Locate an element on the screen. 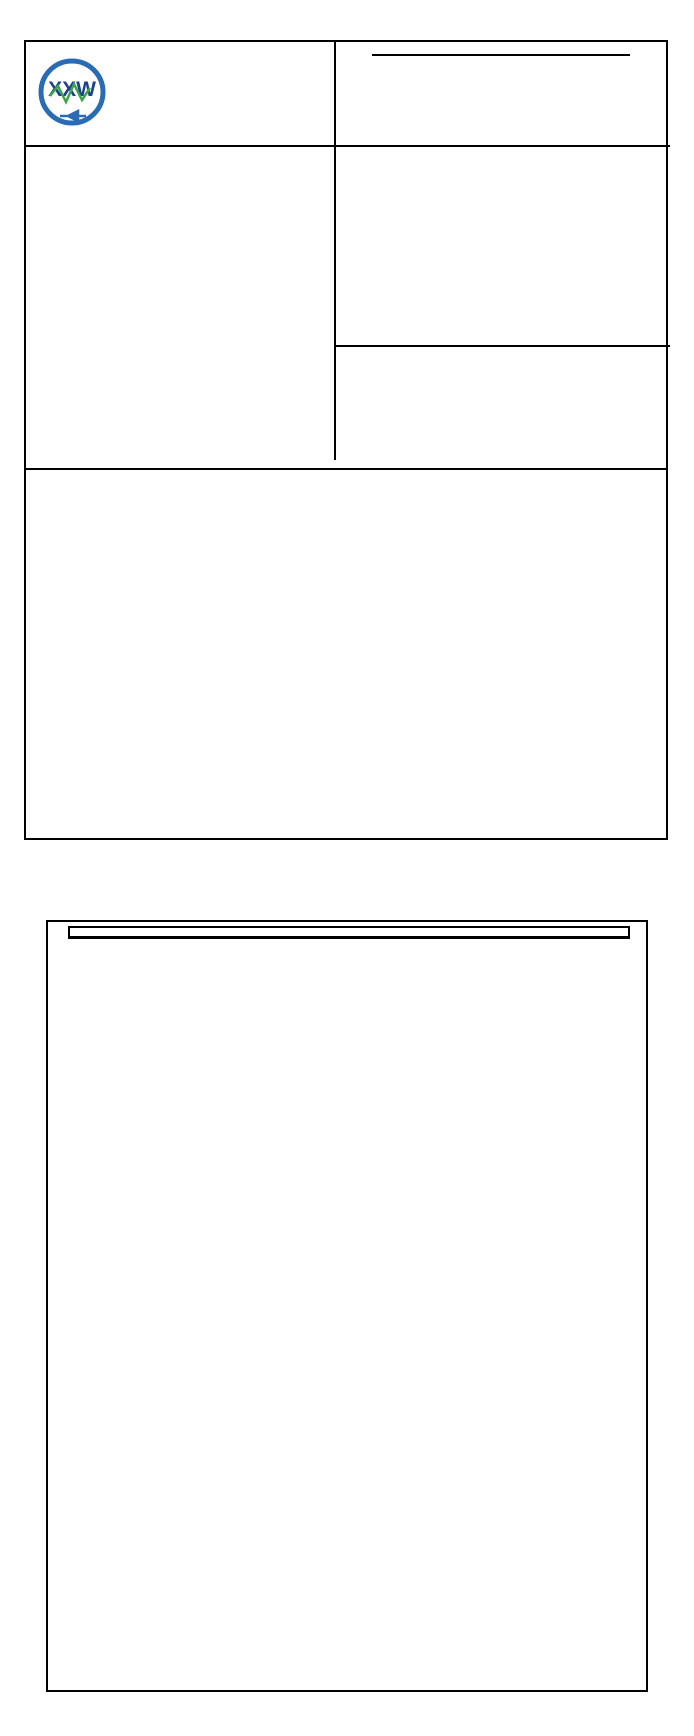 This screenshot has width=694, height=1736. company-logo-icon: XXW is located at coordinates (72, 95).